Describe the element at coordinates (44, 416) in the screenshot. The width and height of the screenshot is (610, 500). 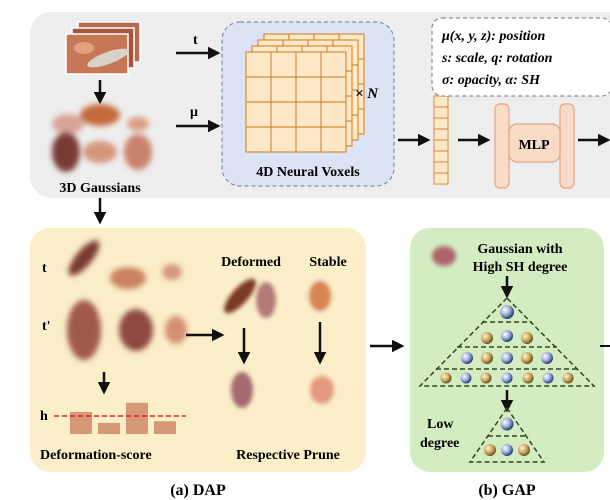
I see `threshold-label: h` at that location.